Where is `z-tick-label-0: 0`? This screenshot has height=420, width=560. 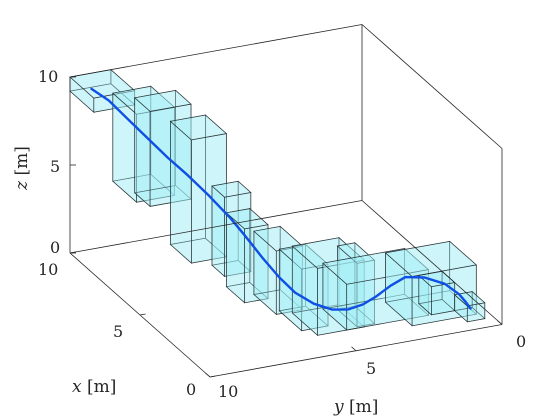
z-tick-label-0: 0 is located at coordinates (55, 247).